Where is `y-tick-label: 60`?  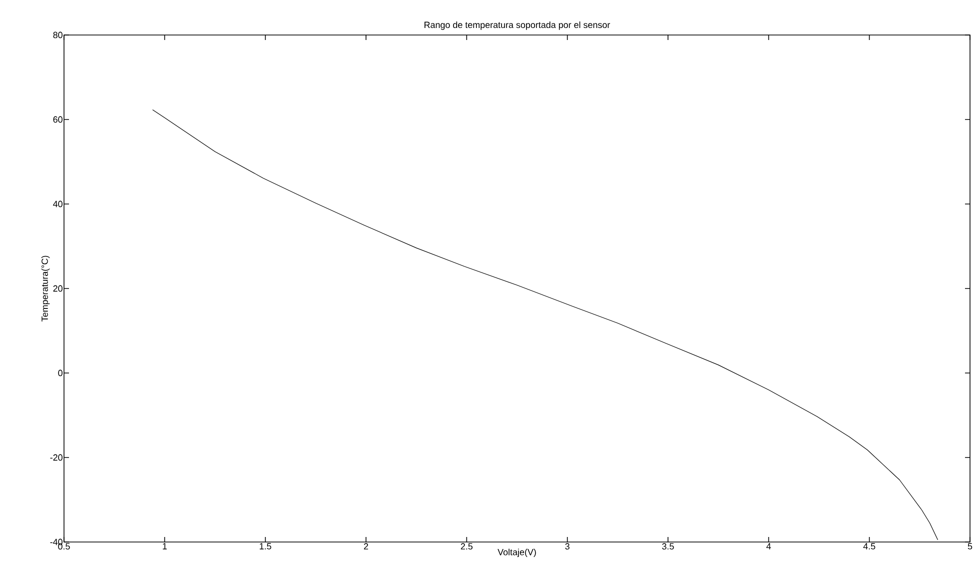
y-tick-label: 60 is located at coordinates (57, 119).